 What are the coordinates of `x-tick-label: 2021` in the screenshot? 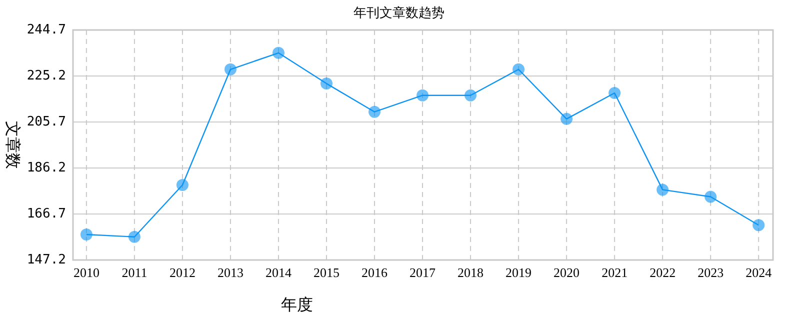 It's located at (615, 272).